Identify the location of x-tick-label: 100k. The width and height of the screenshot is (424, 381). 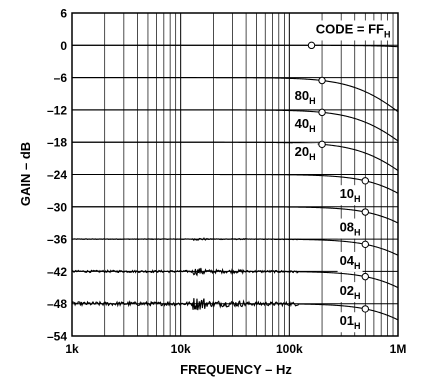
(289, 349).